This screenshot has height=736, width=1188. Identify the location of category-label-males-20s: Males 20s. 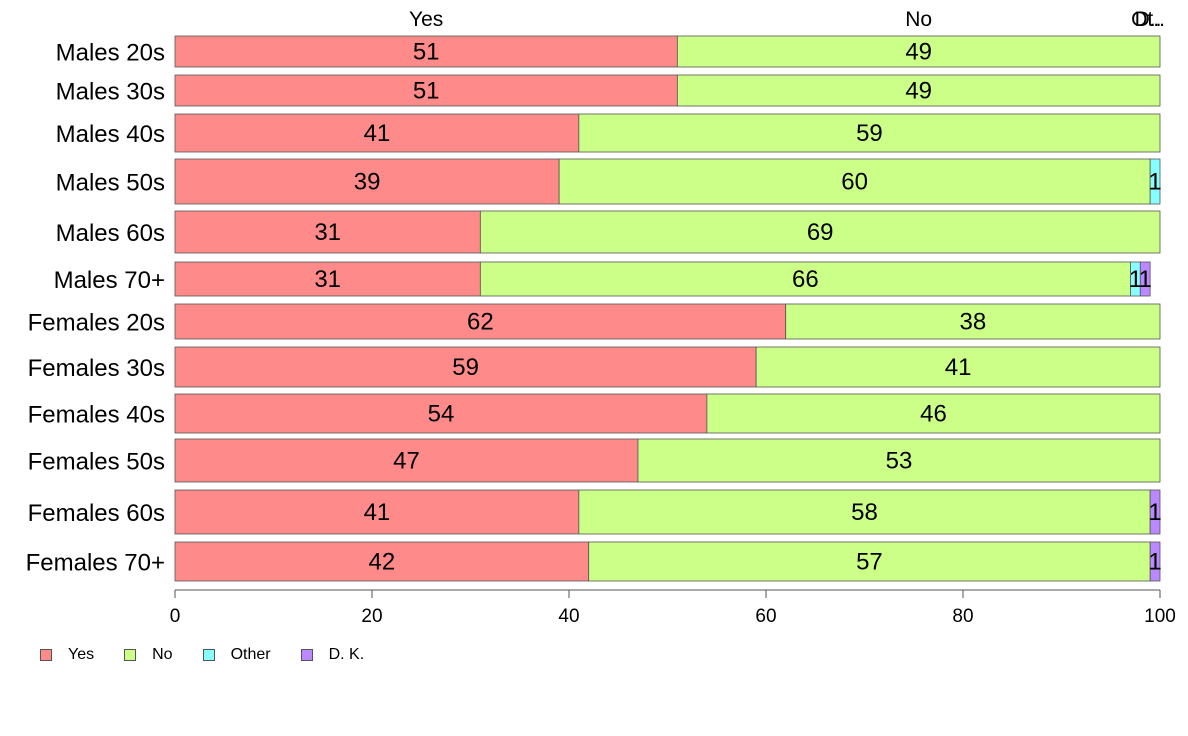
(110, 53).